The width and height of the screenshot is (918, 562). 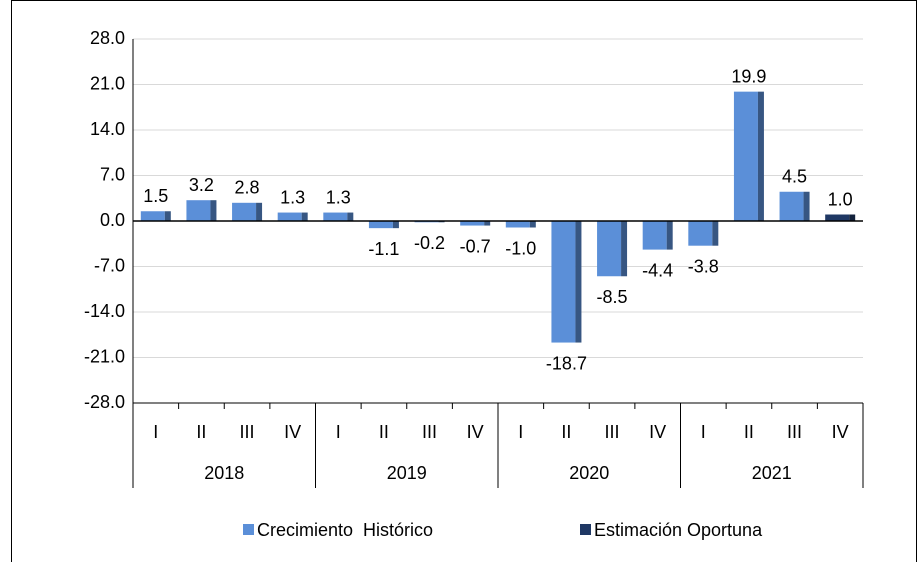 What do you see at coordinates (589, 473) in the screenshot?
I see `group-label: 2020` at bounding box center [589, 473].